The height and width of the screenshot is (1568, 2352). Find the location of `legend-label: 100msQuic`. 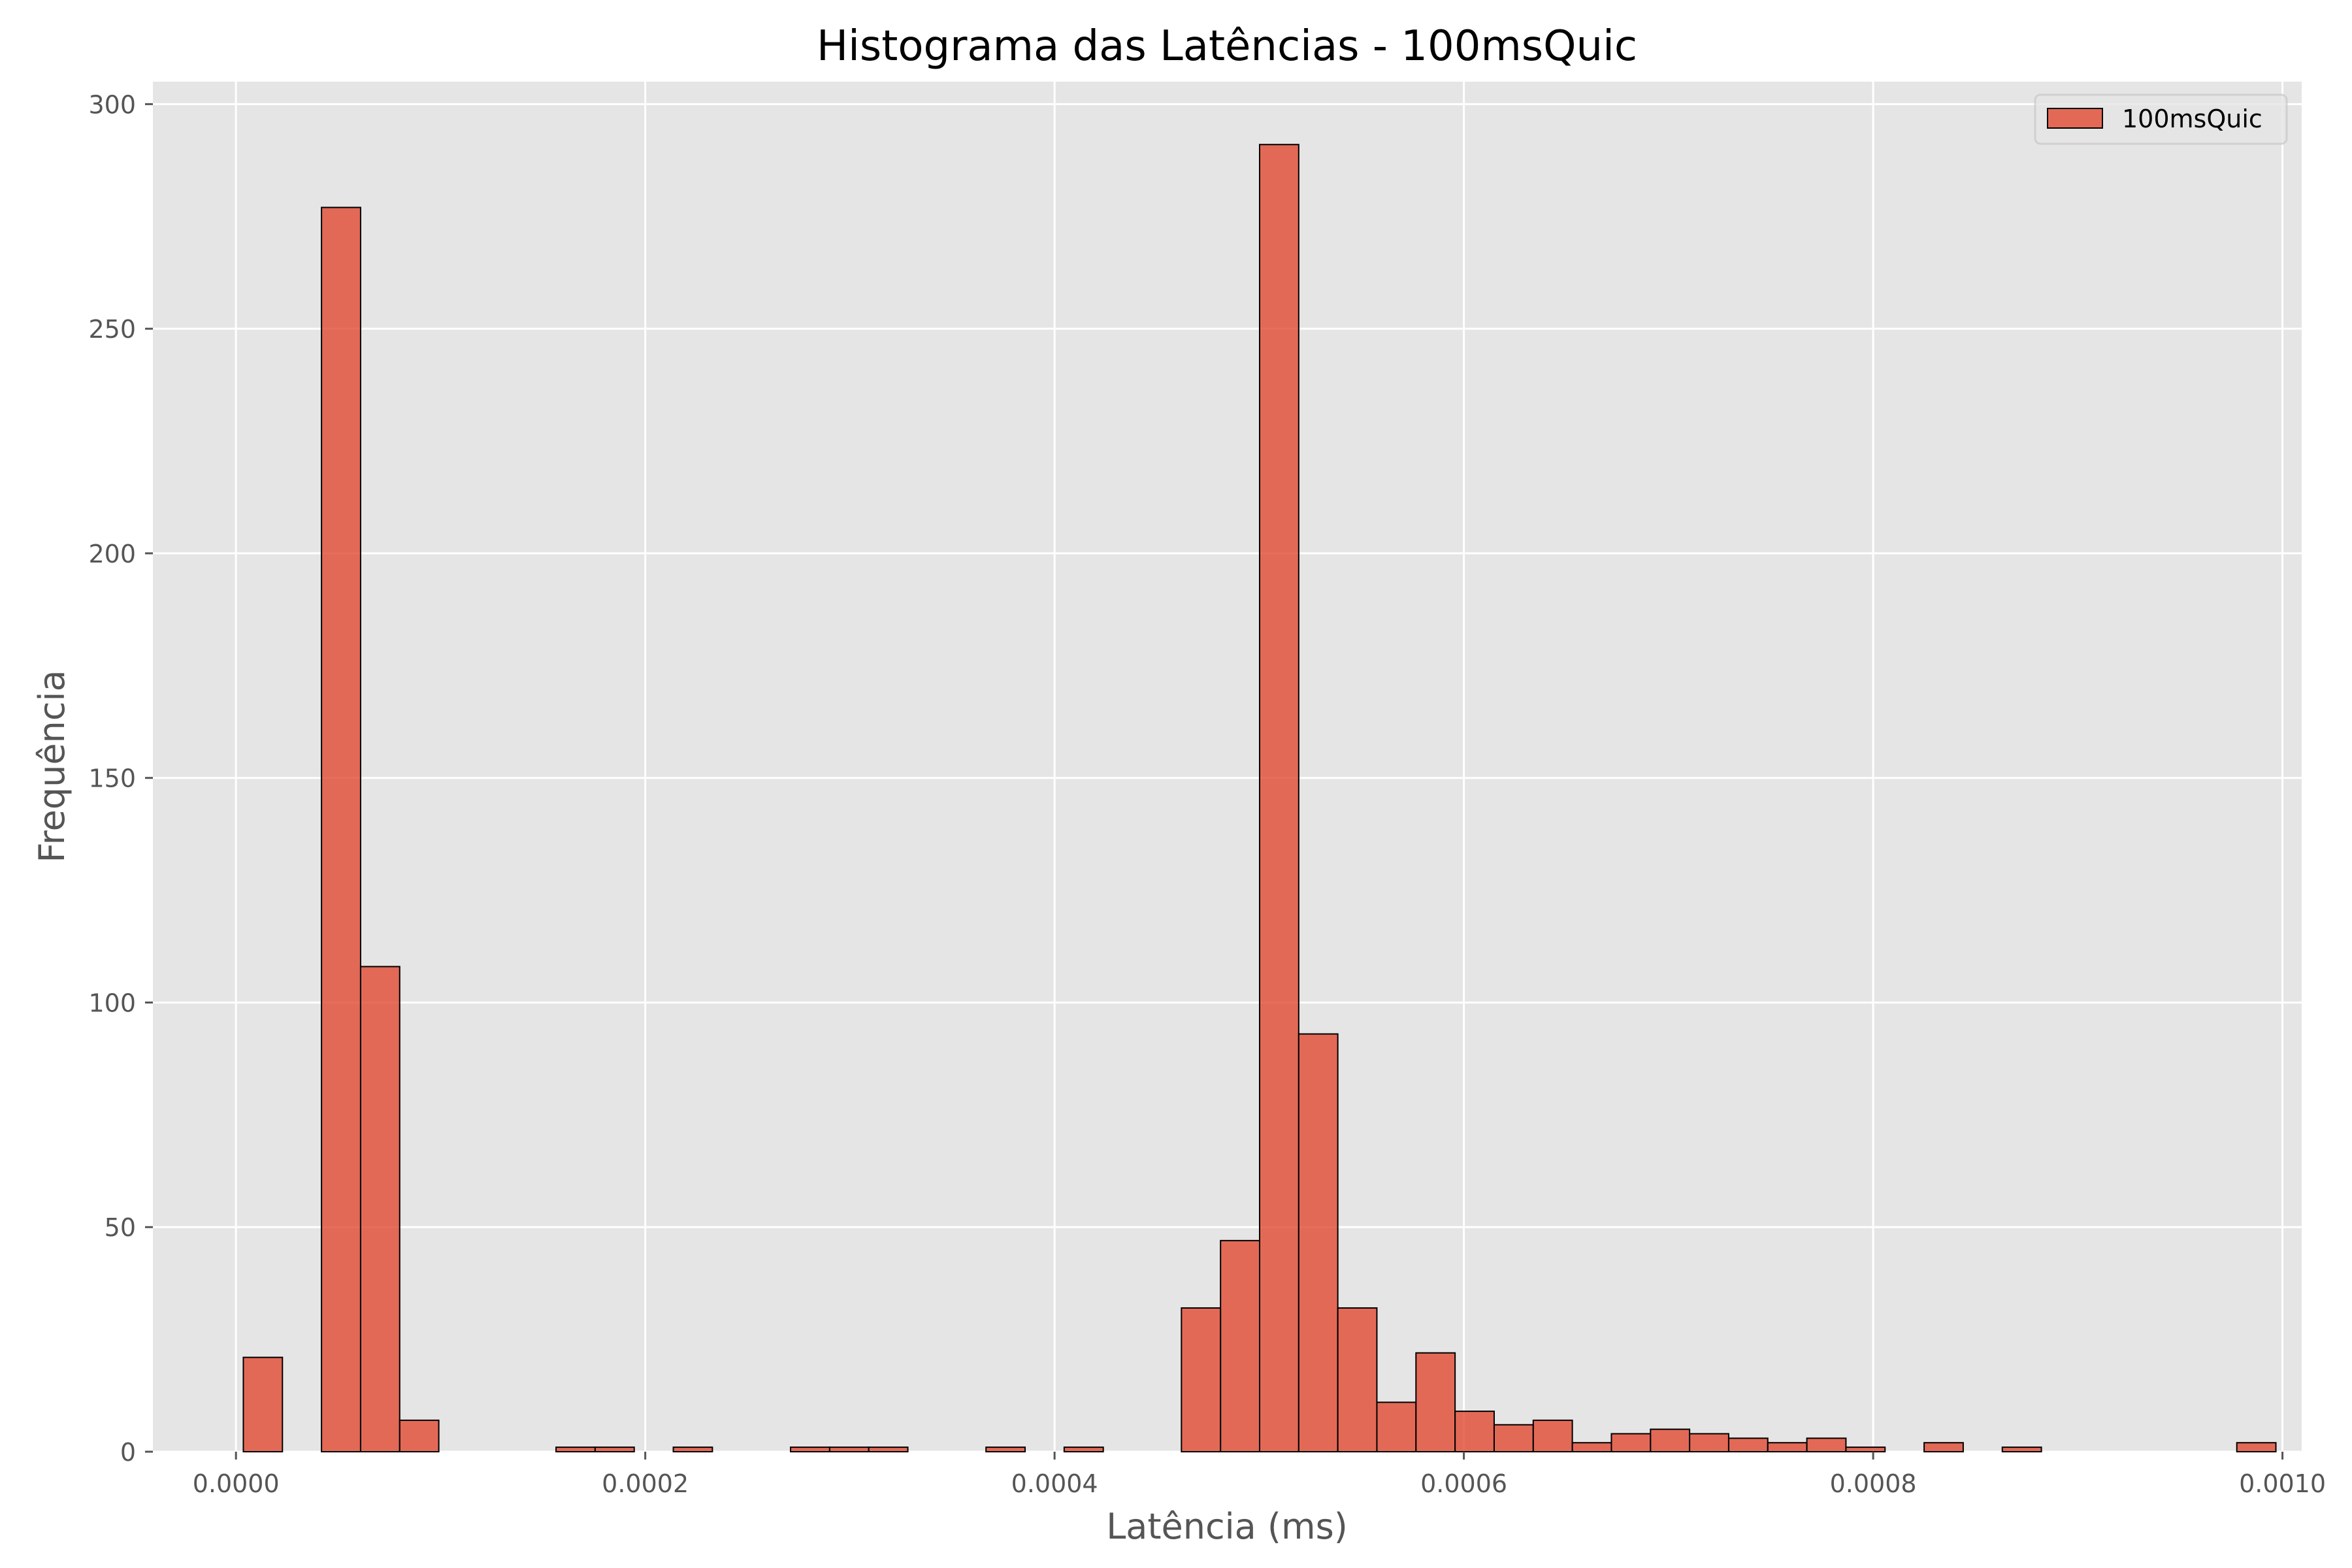

legend-label: 100msQuic is located at coordinates (2192, 119).